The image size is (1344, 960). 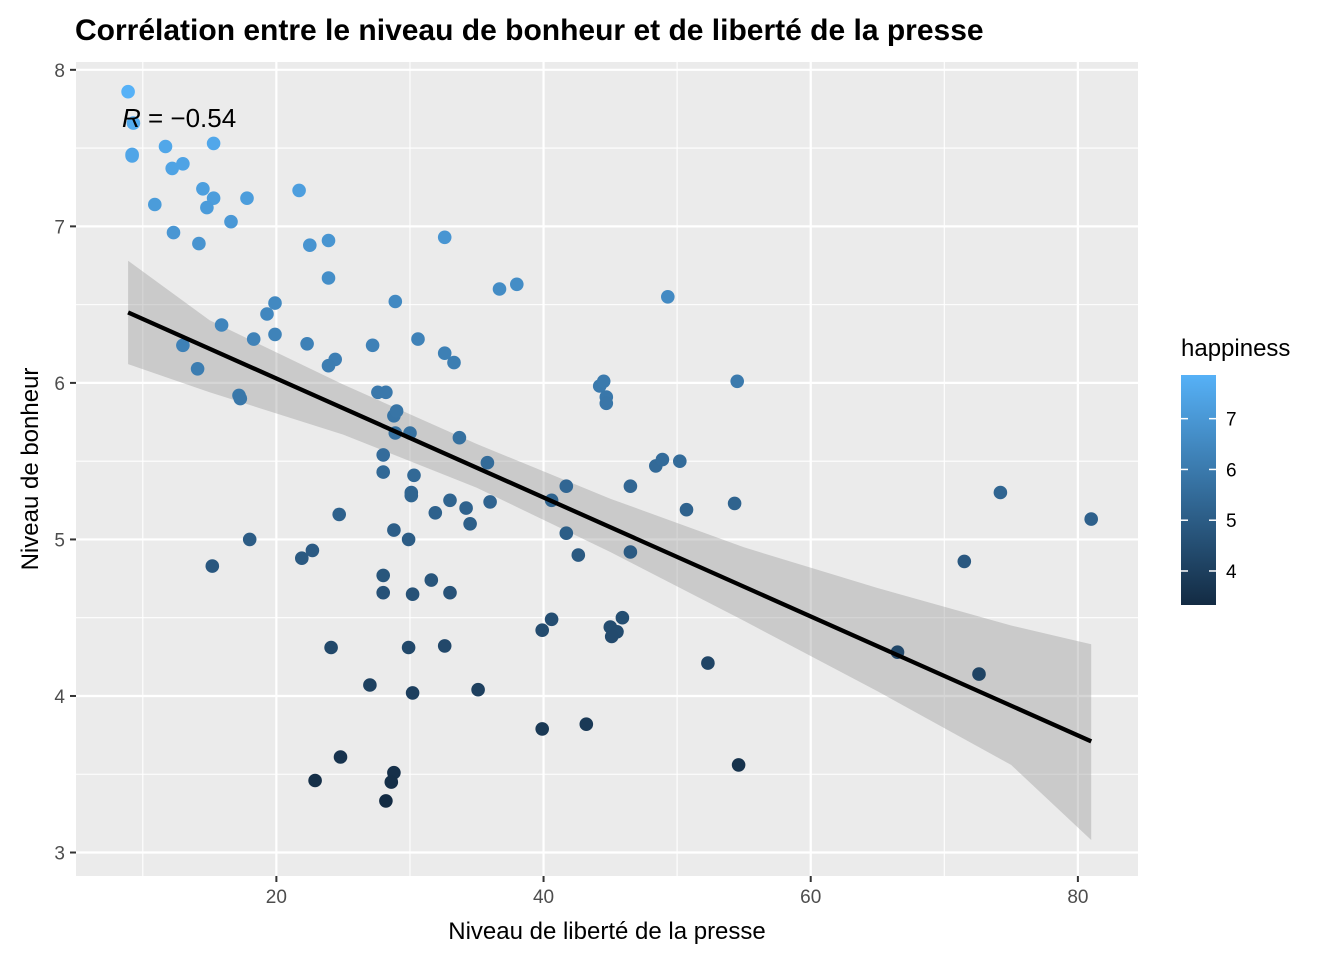 I want to click on x-tick-label: 80, so click(x=1077, y=897).